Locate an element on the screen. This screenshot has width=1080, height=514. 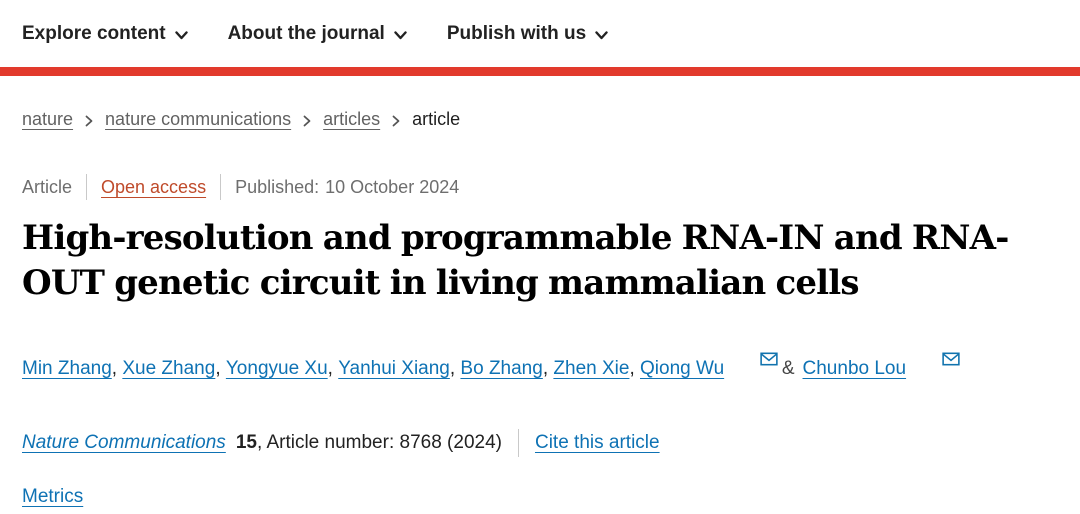
author-link: Xue Zhang is located at coordinates (169, 368).